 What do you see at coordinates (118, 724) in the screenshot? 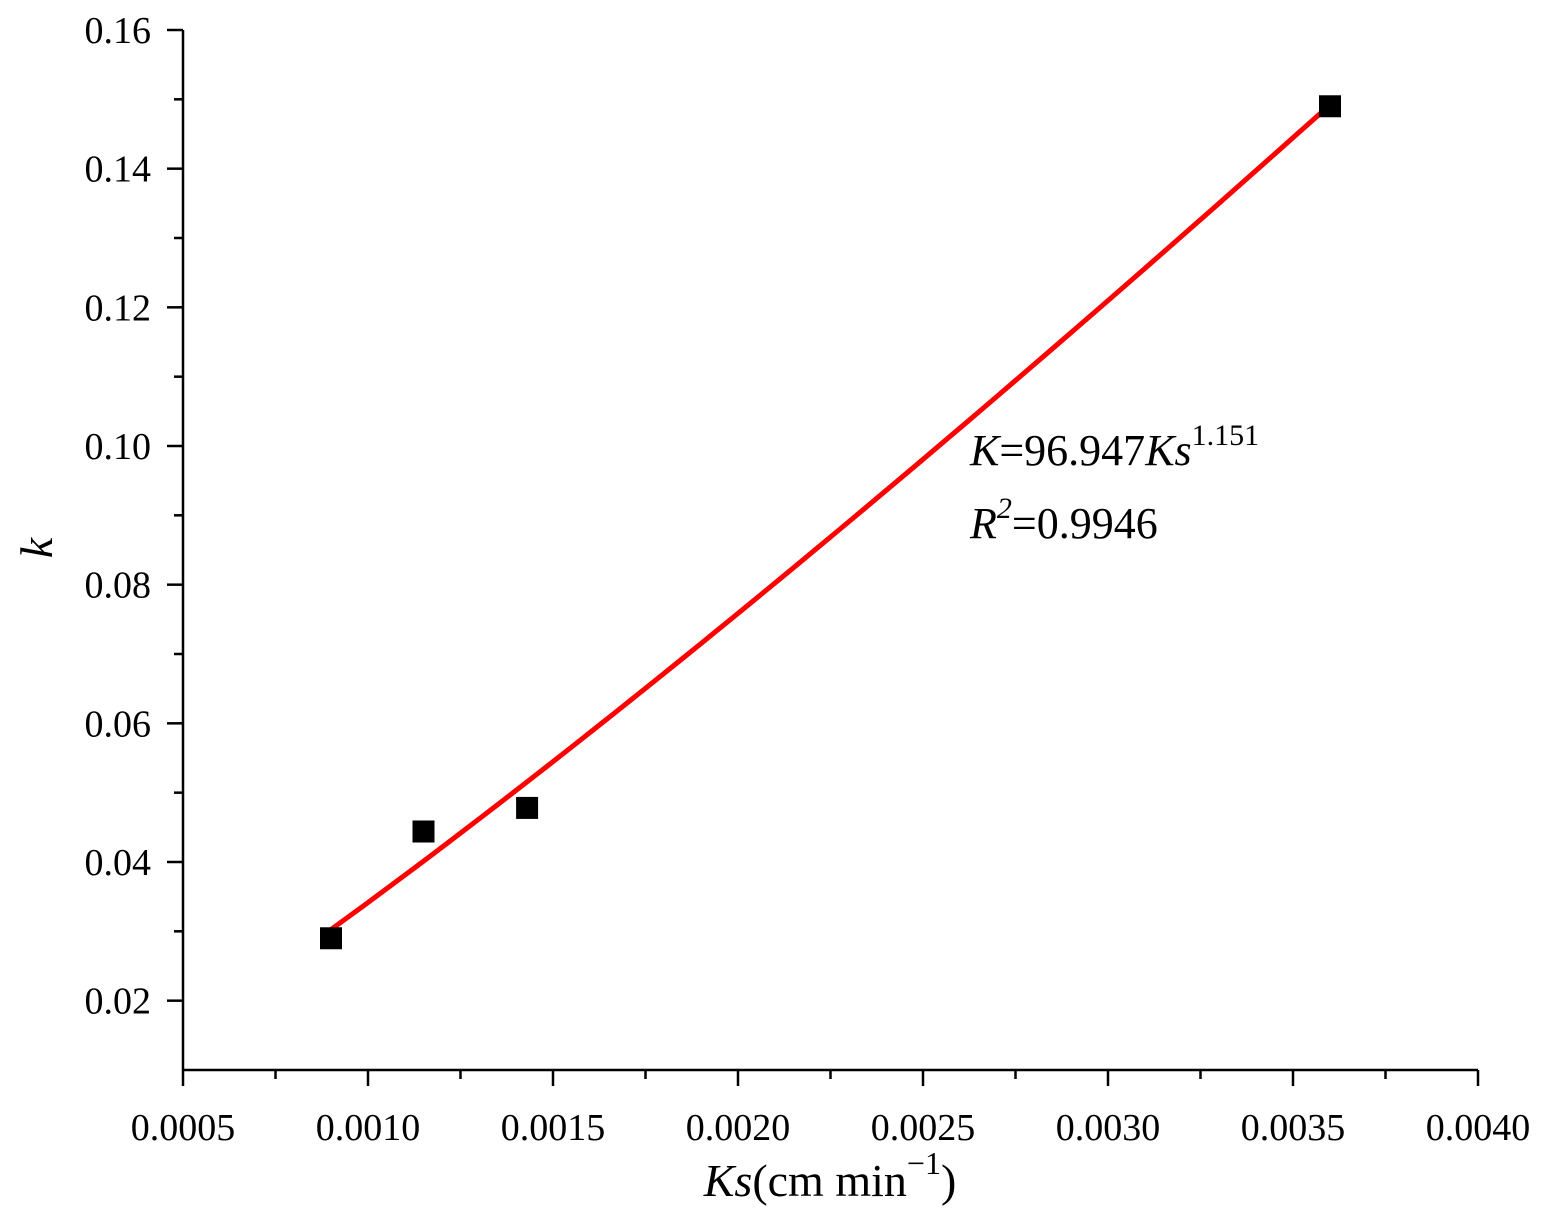
I see `y-tick-label: 0.06` at bounding box center [118, 724].